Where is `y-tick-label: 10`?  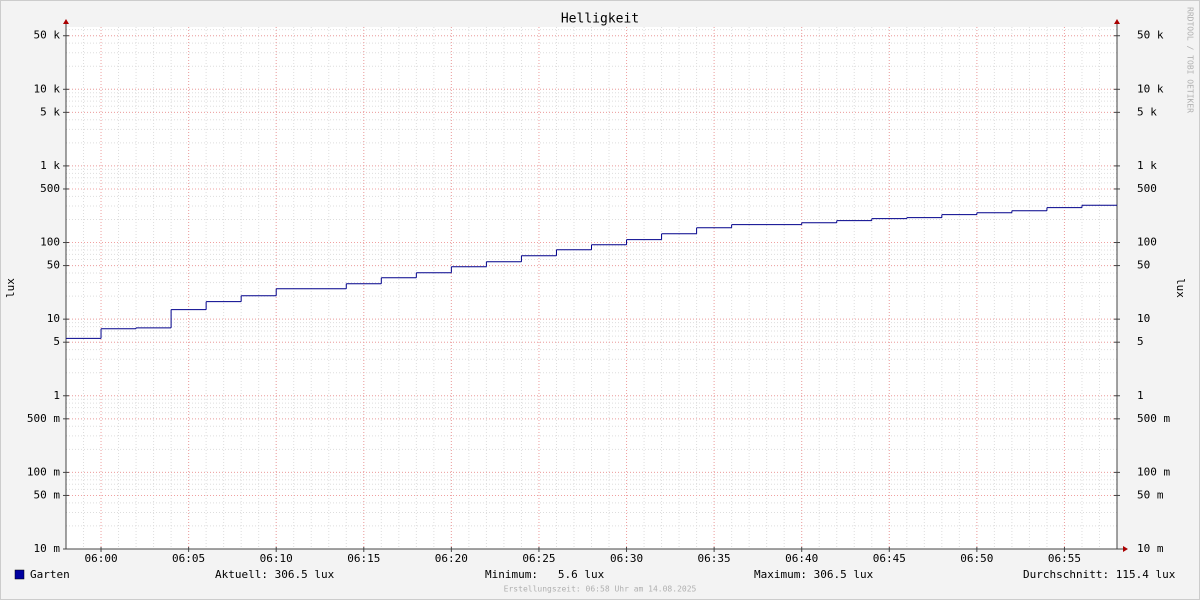 y-tick-label: 10 is located at coordinates (53, 318).